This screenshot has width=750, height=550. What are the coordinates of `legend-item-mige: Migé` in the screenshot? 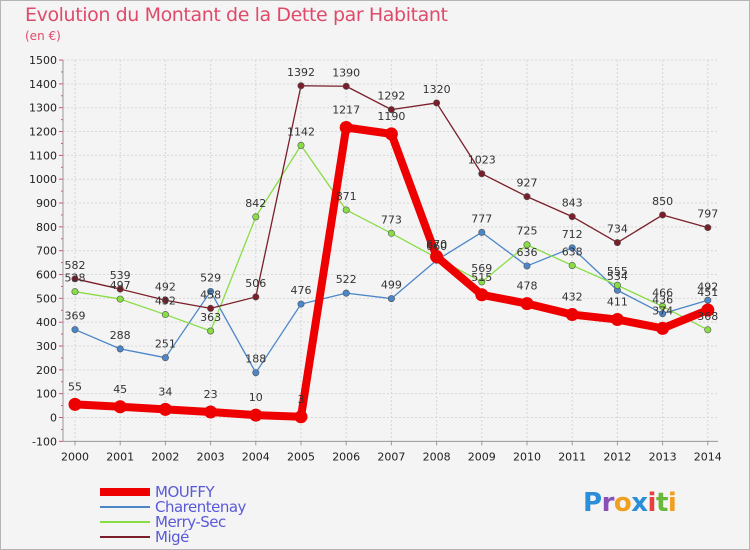 It's located at (173, 536).